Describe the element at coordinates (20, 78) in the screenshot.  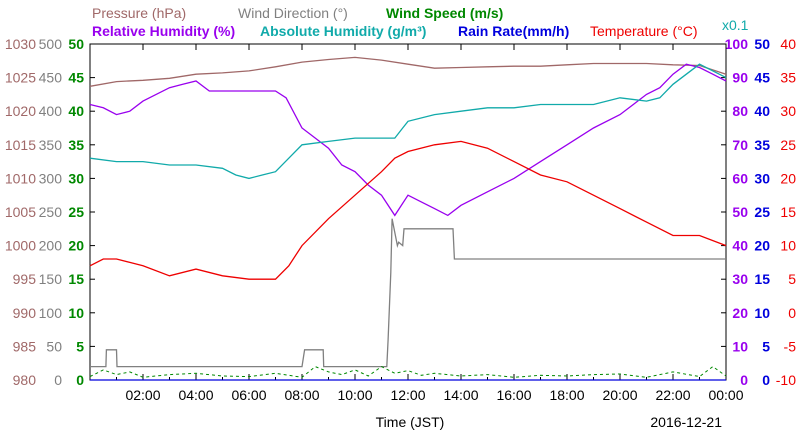
I see `ytick-pressure: 1025` at that location.